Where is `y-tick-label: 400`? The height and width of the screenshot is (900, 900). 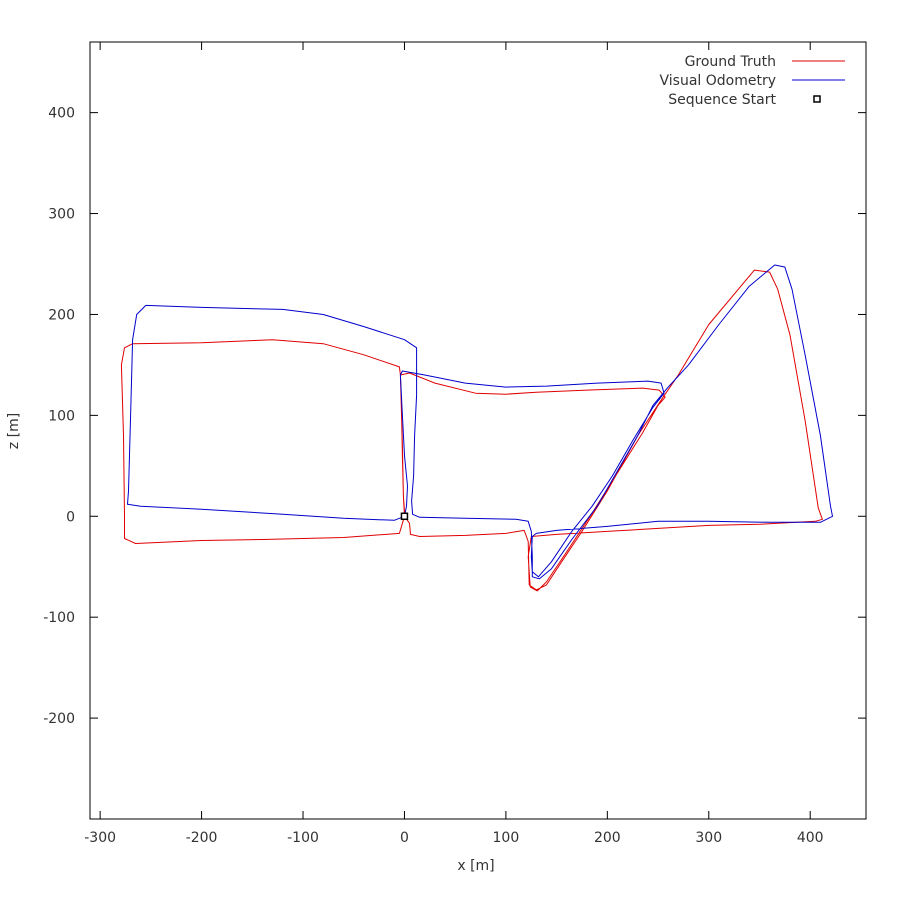
y-tick-label: 400 is located at coordinates (61, 114).